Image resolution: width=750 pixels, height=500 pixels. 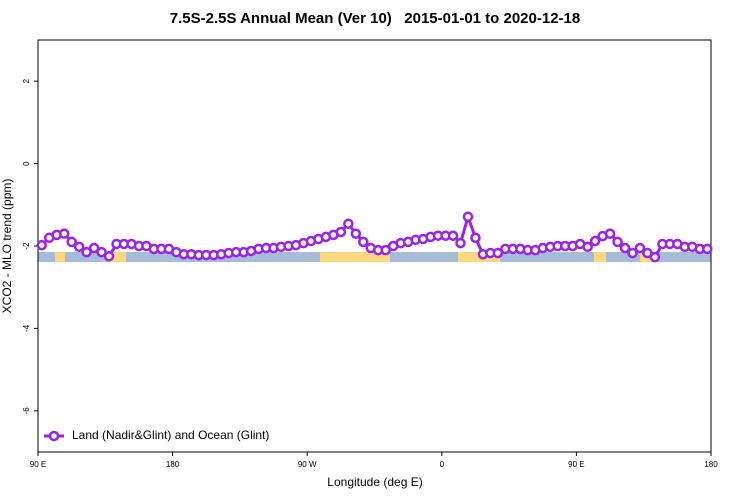 I want to click on y-tick-label: -6, so click(x=26, y=411).